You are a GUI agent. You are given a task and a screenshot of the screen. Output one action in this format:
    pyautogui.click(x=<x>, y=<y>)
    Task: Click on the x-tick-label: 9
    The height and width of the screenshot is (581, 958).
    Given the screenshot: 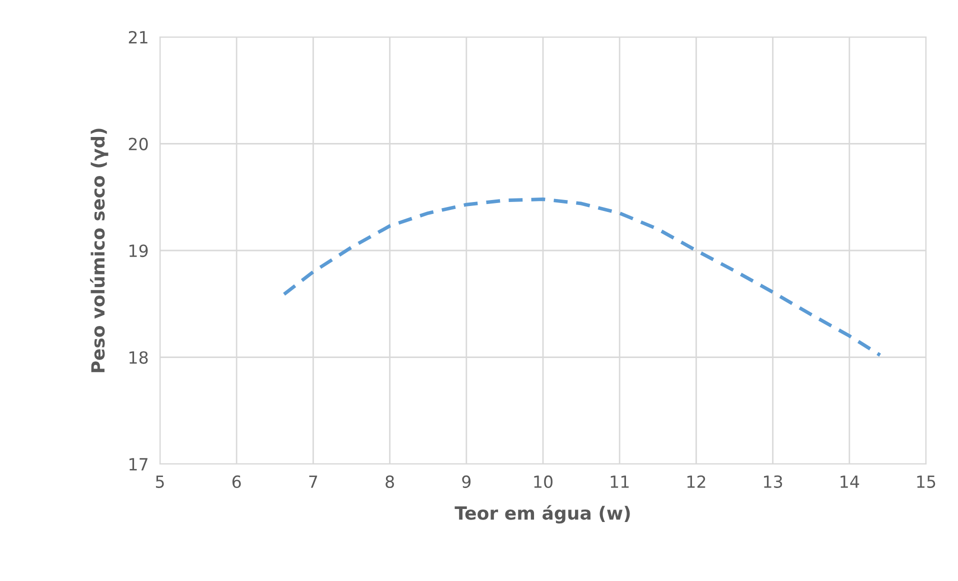 What is the action you would take?
    pyautogui.click(x=466, y=481)
    